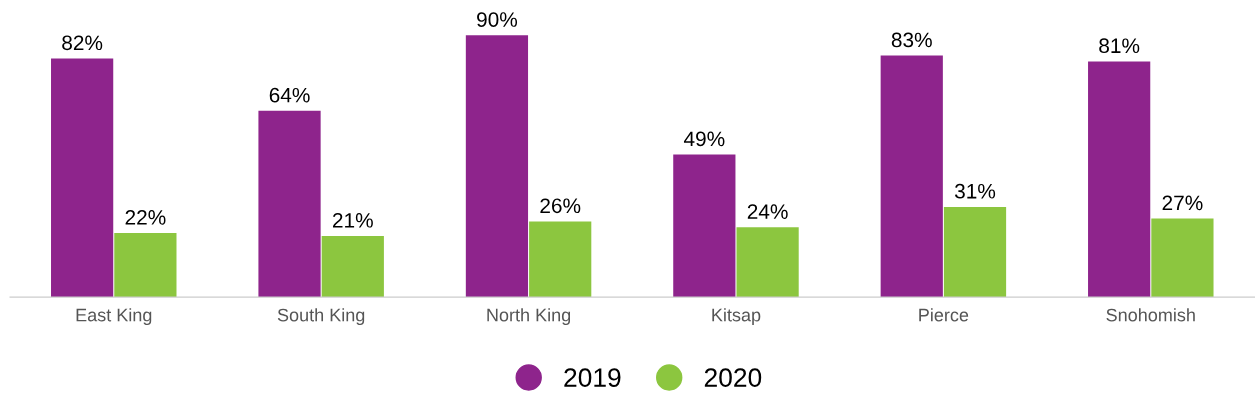  I want to click on data-label: 27%, so click(1182, 203).